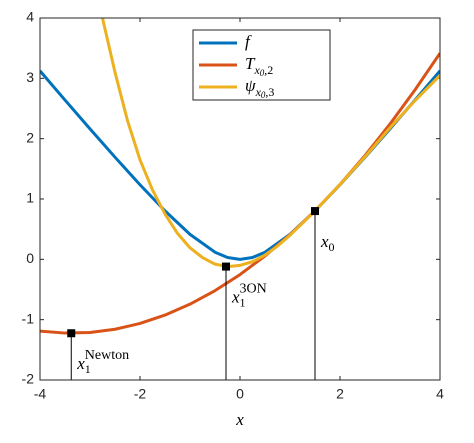  Describe the element at coordinates (332, 247) in the screenshot. I see `point-label-sub: 0` at that location.